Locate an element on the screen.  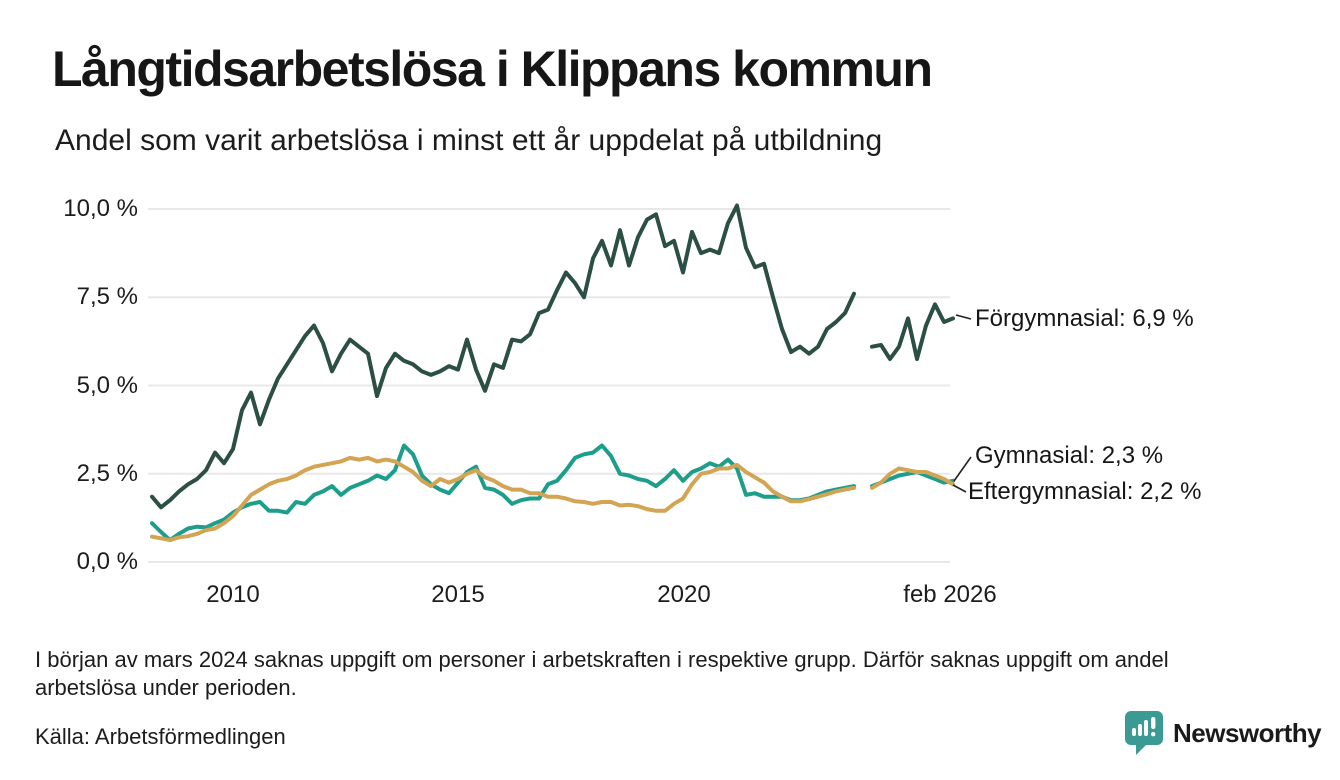
series-line-eftergymnasial is located at coordinates (552, 499).